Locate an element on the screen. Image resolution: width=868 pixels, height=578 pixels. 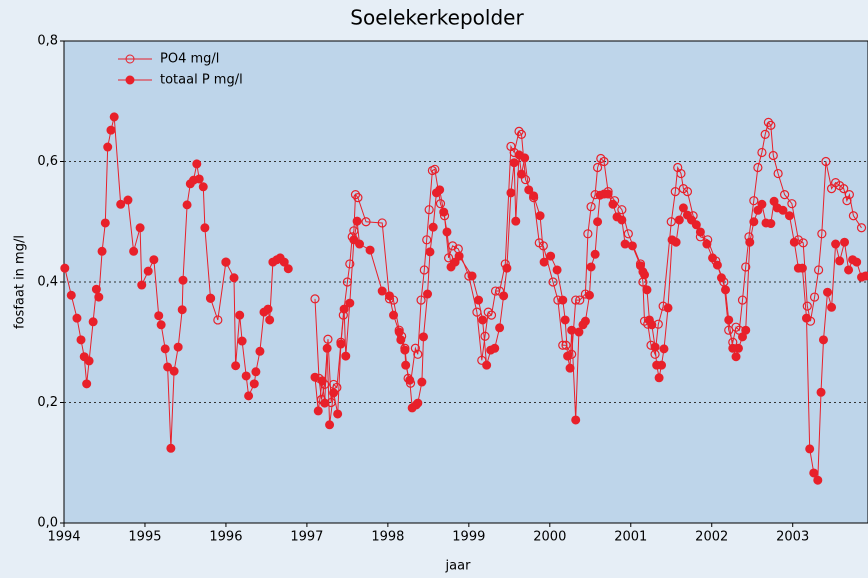
chart-title: Soelekerkepolder is located at coordinates (437, 18).